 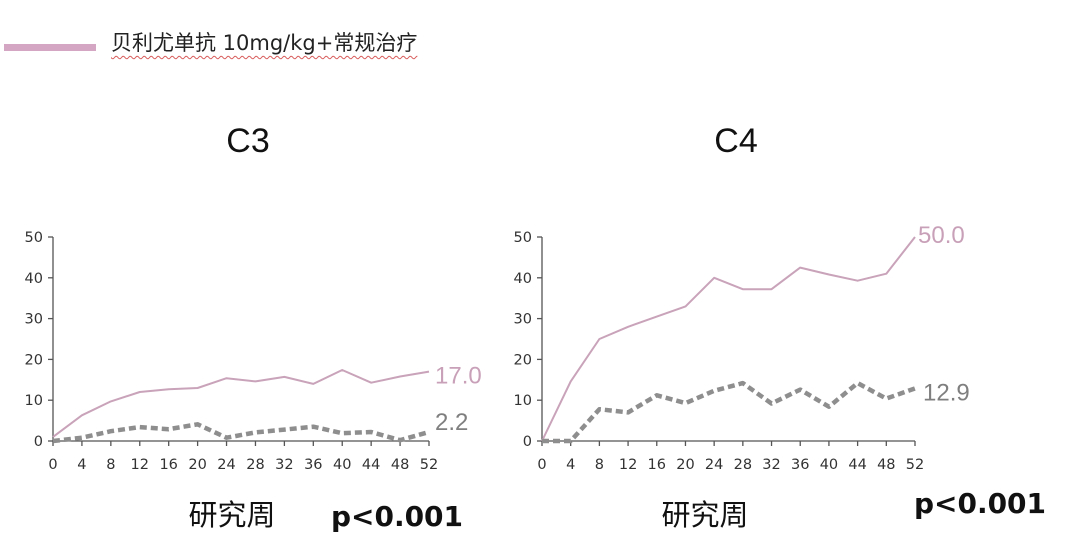 What do you see at coordinates (34, 320) in the screenshot?
I see `chart-0-y-tick-label: 30` at bounding box center [34, 320].